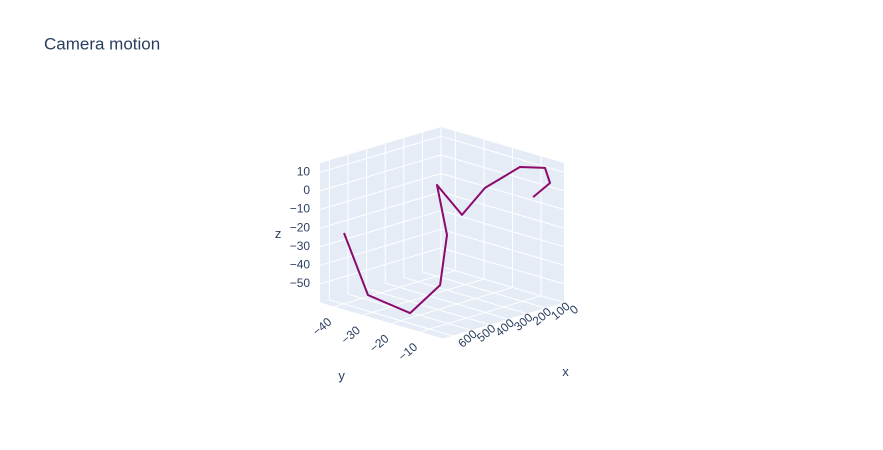  I want to click on z-axis-title: z, so click(278, 233).